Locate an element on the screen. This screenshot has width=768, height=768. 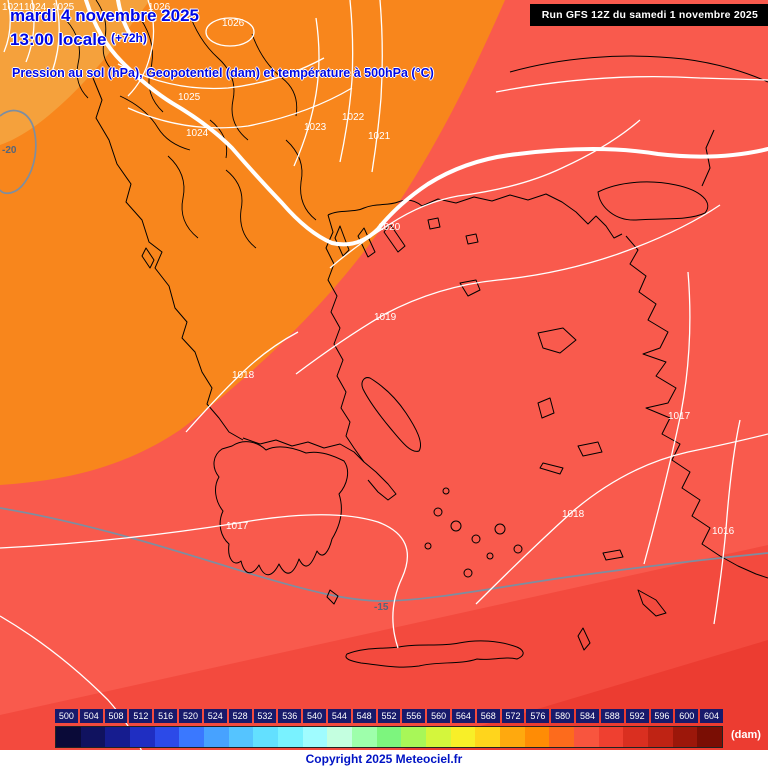
legend-value: 524 is located at coordinates (215, 716).